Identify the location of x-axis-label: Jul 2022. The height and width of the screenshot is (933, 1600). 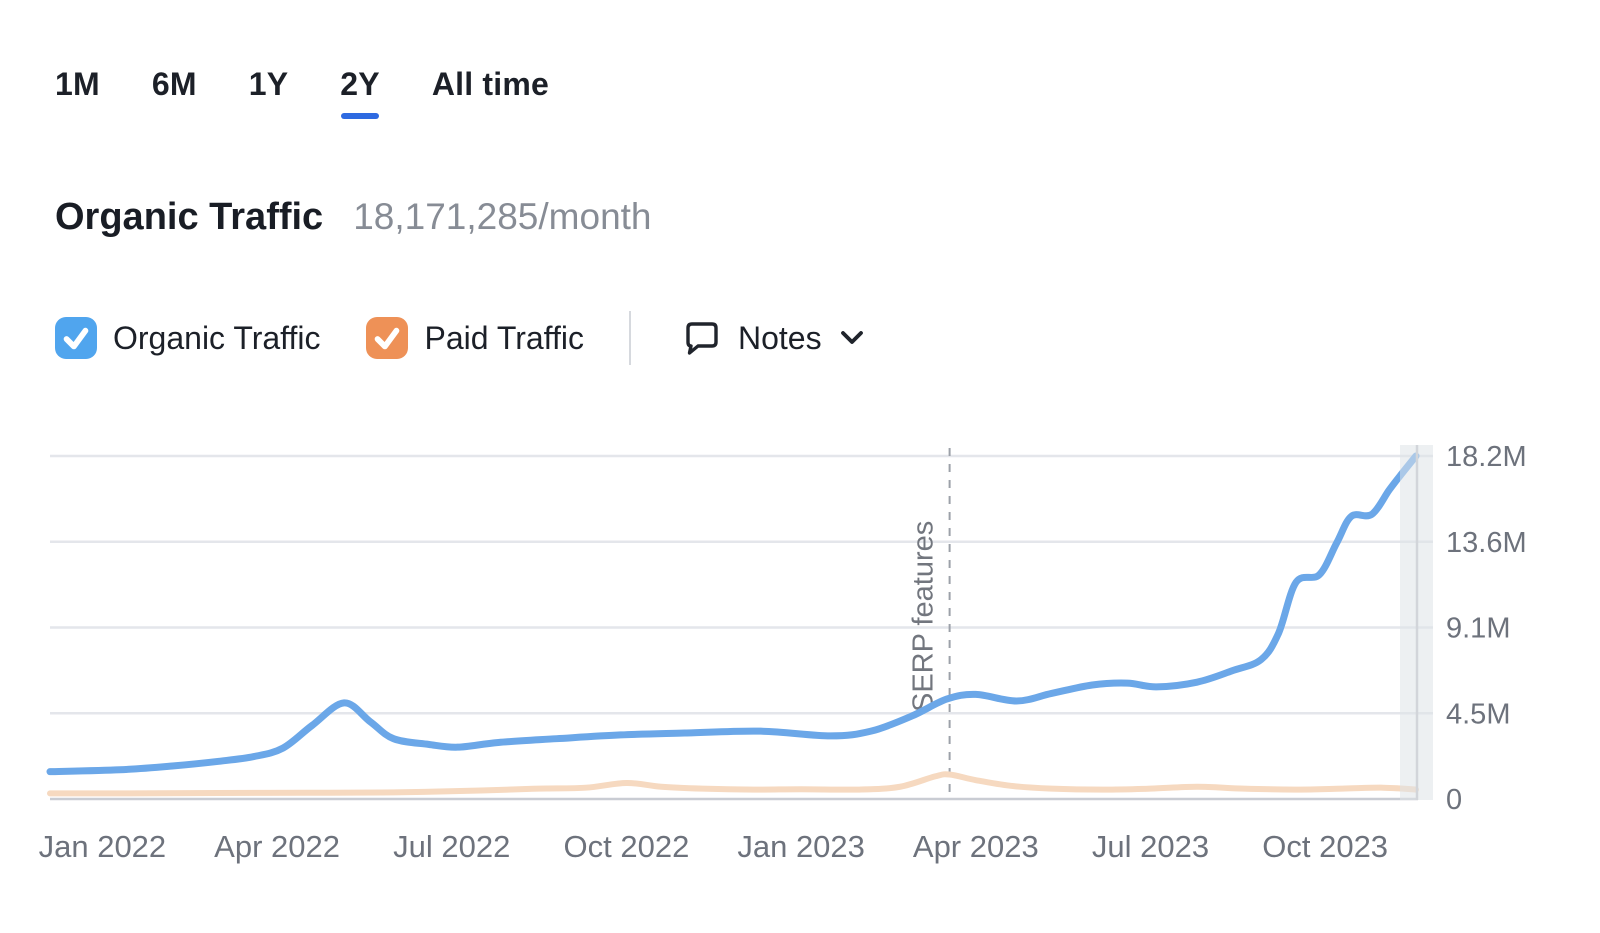
(451, 846).